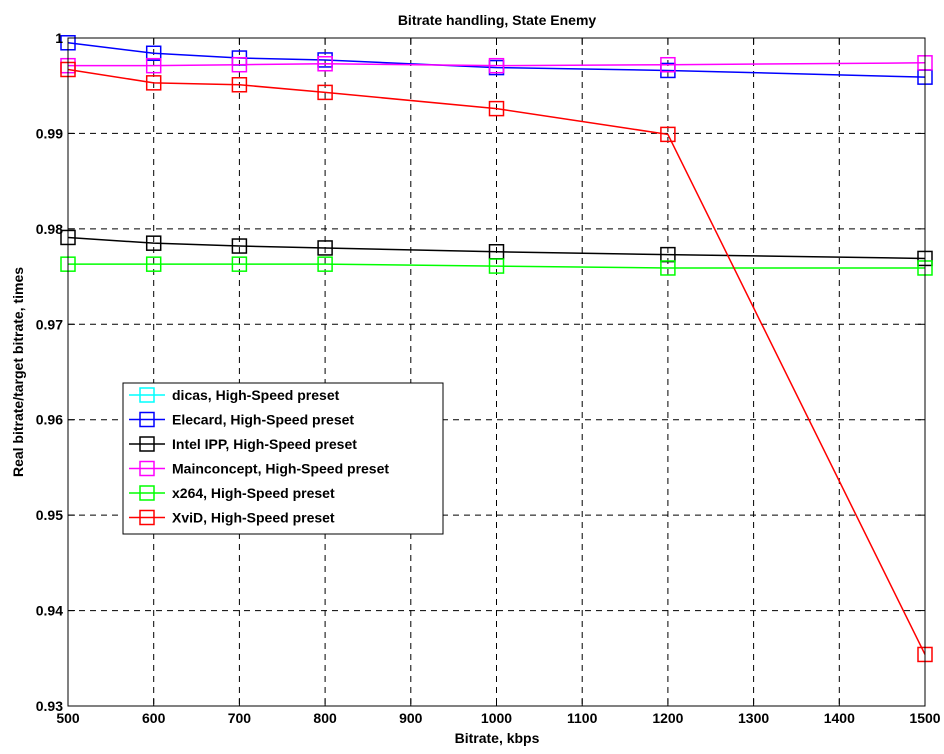  I want to click on y-axis-title: Real bitrate/target bitrate, times, so click(18, 372).